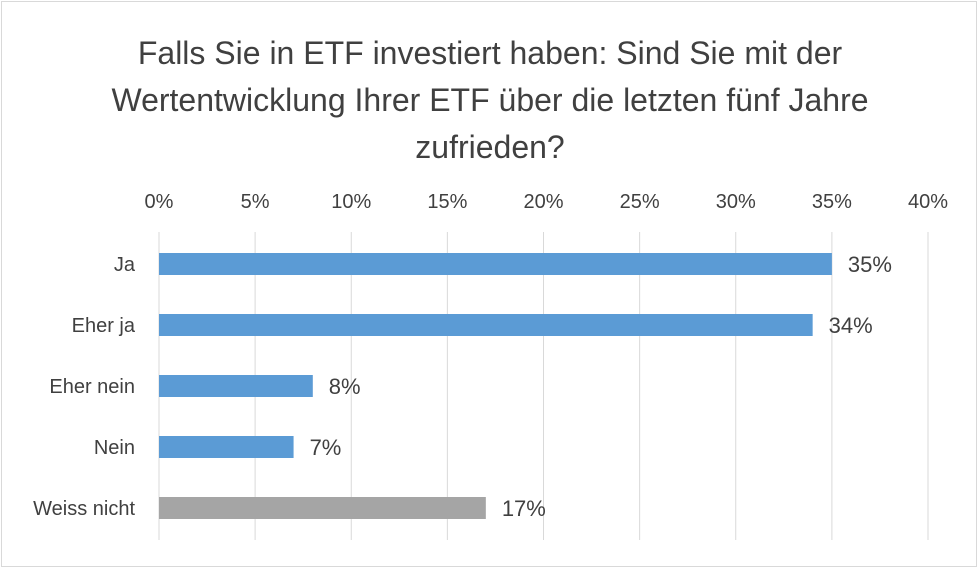  Describe the element at coordinates (125, 265) in the screenshot. I see `category-label: Ja` at that location.